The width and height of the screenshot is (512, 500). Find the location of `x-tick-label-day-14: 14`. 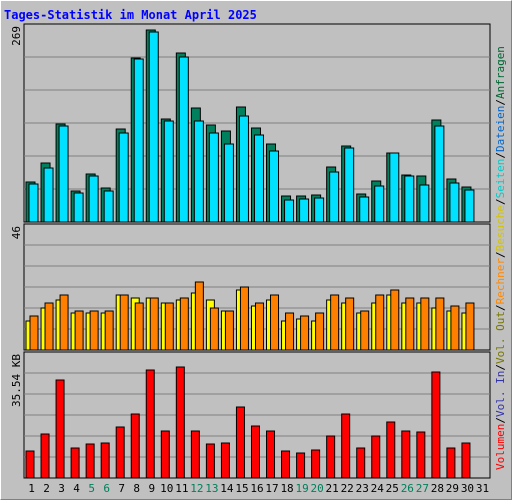

x-tick-label-day-14: 14 is located at coordinates (227, 488).